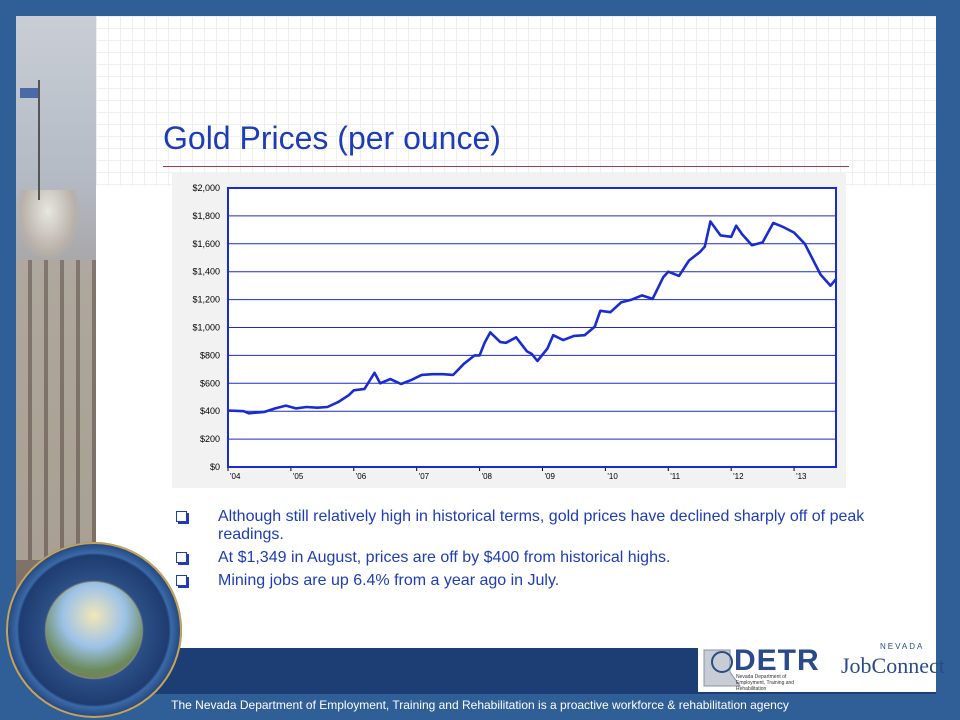 The width and height of the screenshot is (960, 720). Describe the element at coordinates (210, 411) in the screenshot. I see `y-tick-label: $400` at that location.